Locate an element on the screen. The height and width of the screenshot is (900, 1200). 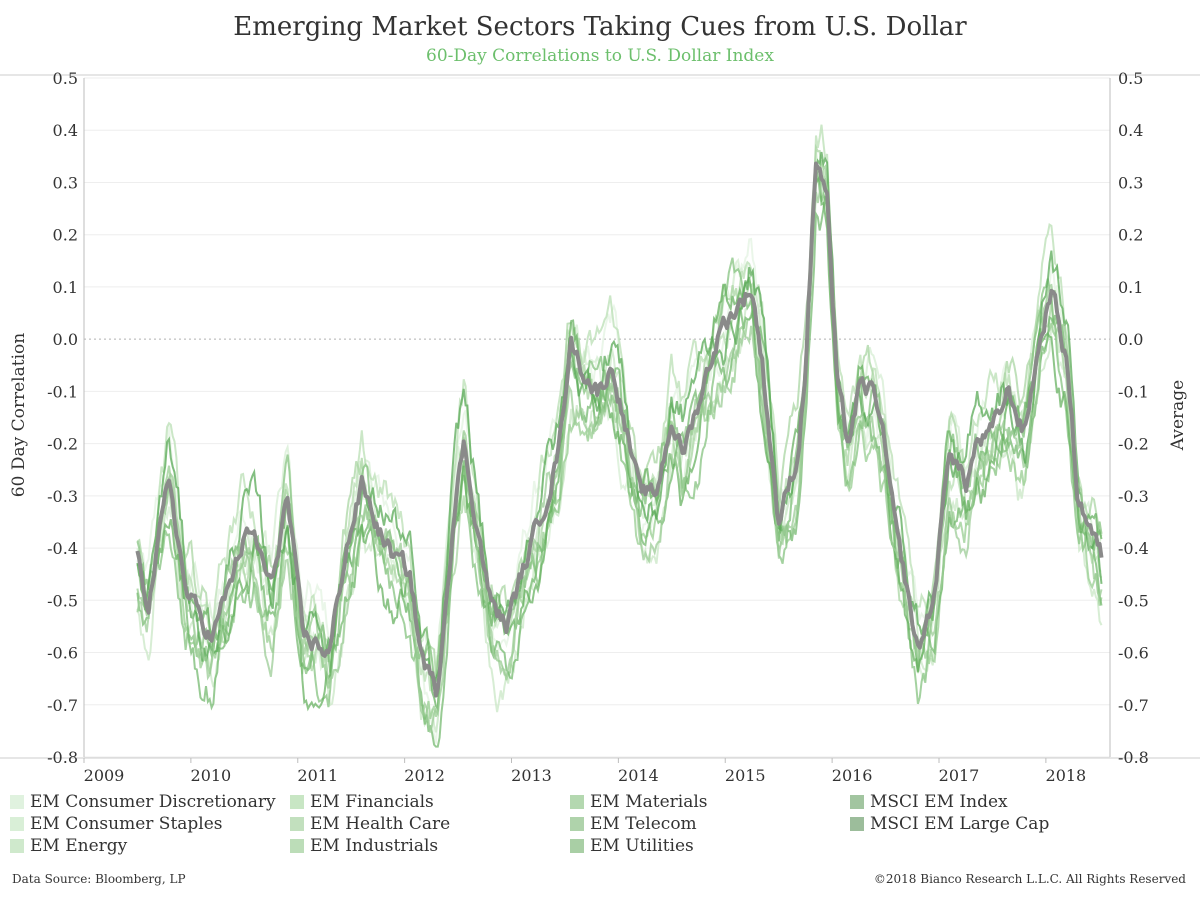
y-tick-label-right: 0.1 is located at coordinates (1130, 287).